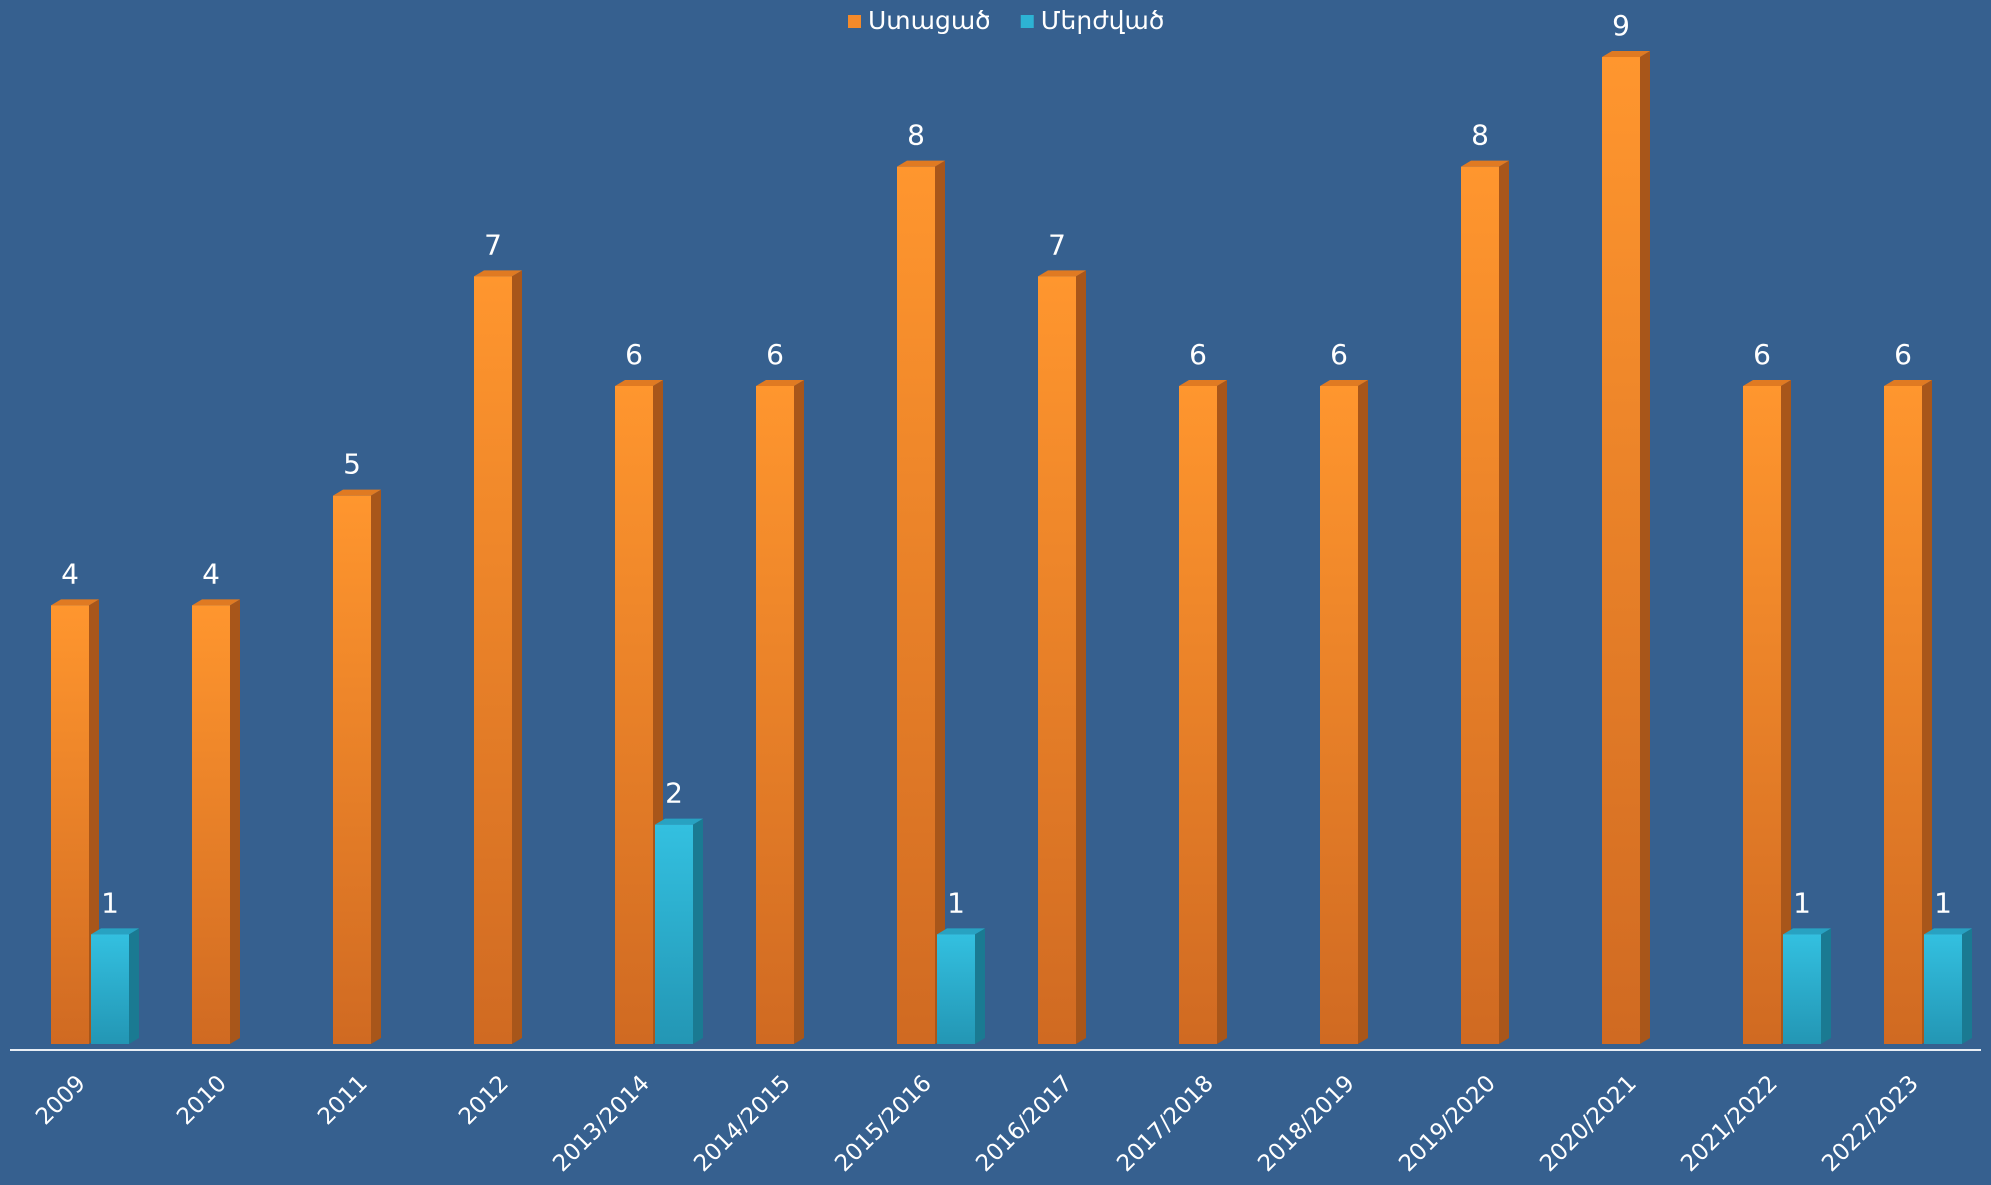  Describe the element at coordinates (674, 793) in the screenshot. I see `data-label: 2` at that location.